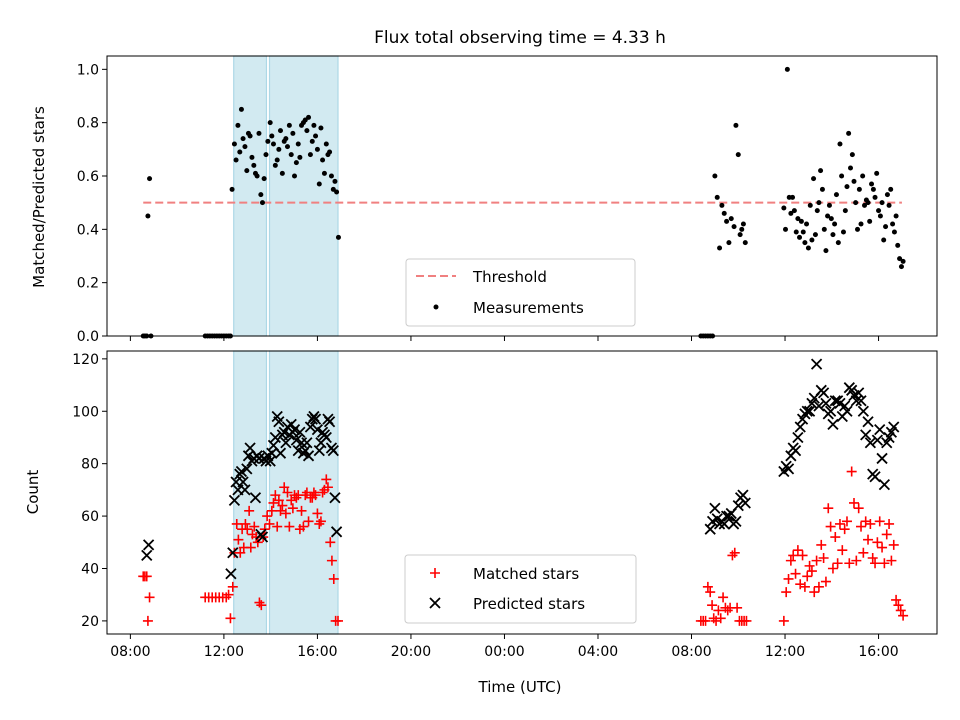 The image size is (960, 720). What do you see at coordinates (526, 574) in the screenshot?
I see `legend-matched-label: Matched stars` at bounding box center [526, 574].